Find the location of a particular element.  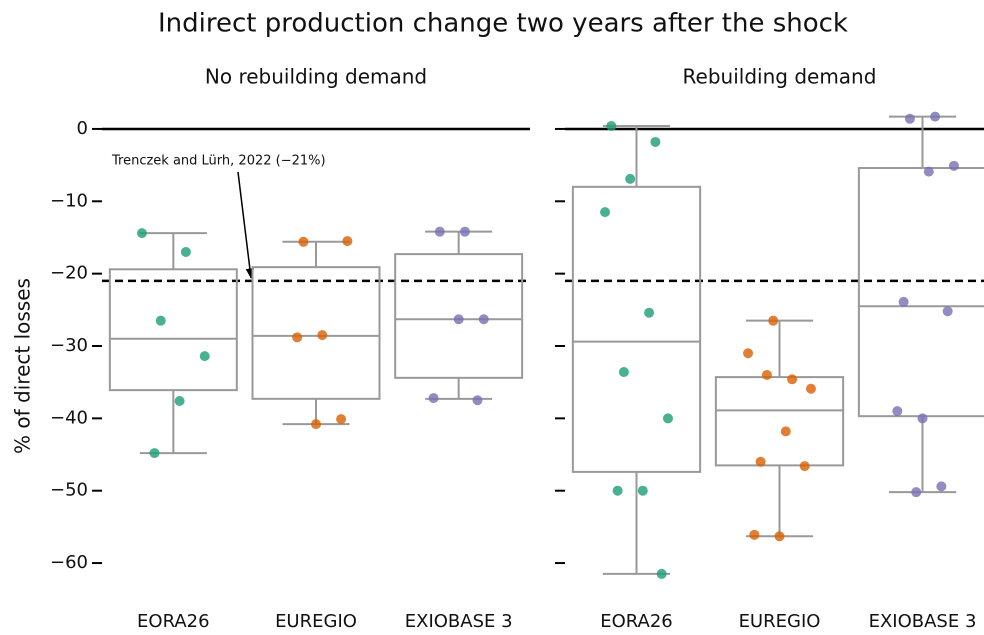

y-tick-label: −20 is located at coordinates (69, 273).